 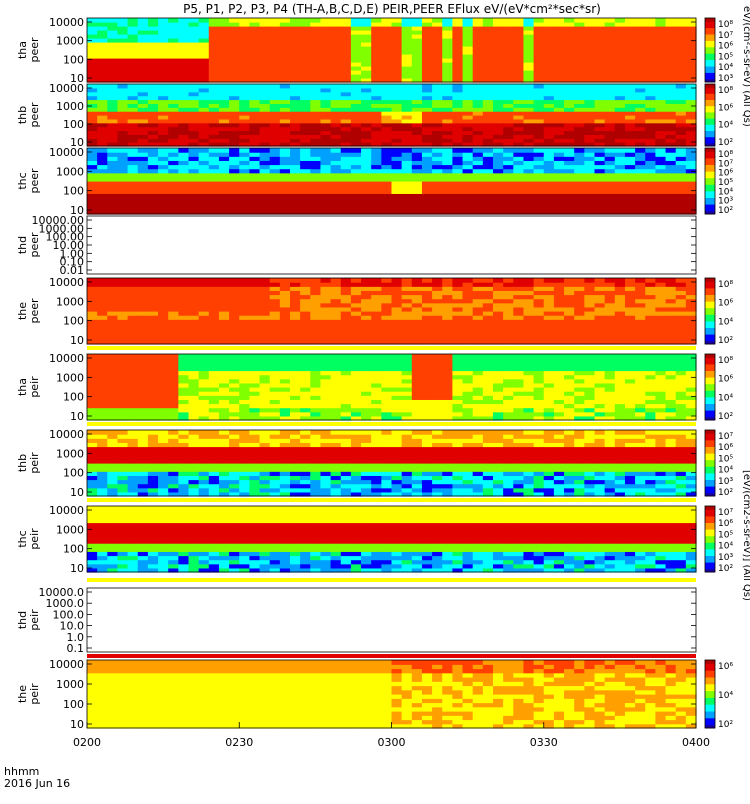 I want to click on y-tick-label: 100, so click(x=73, y=124).